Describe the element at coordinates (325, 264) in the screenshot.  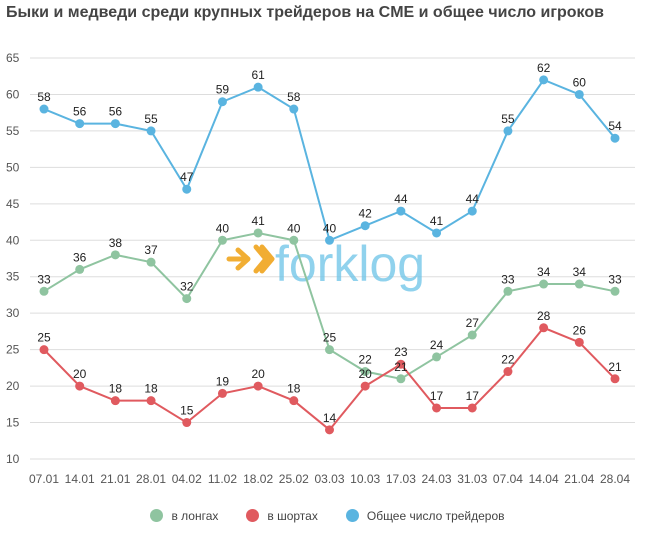
I see `forklog-watermark: forklog` at that location.